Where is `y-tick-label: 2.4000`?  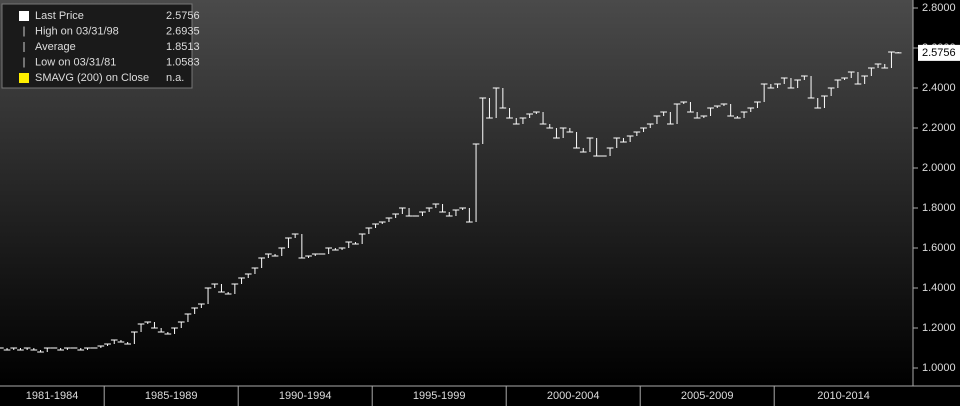 y-tick-label: 2.4000 is located at coordinates (939, 88).